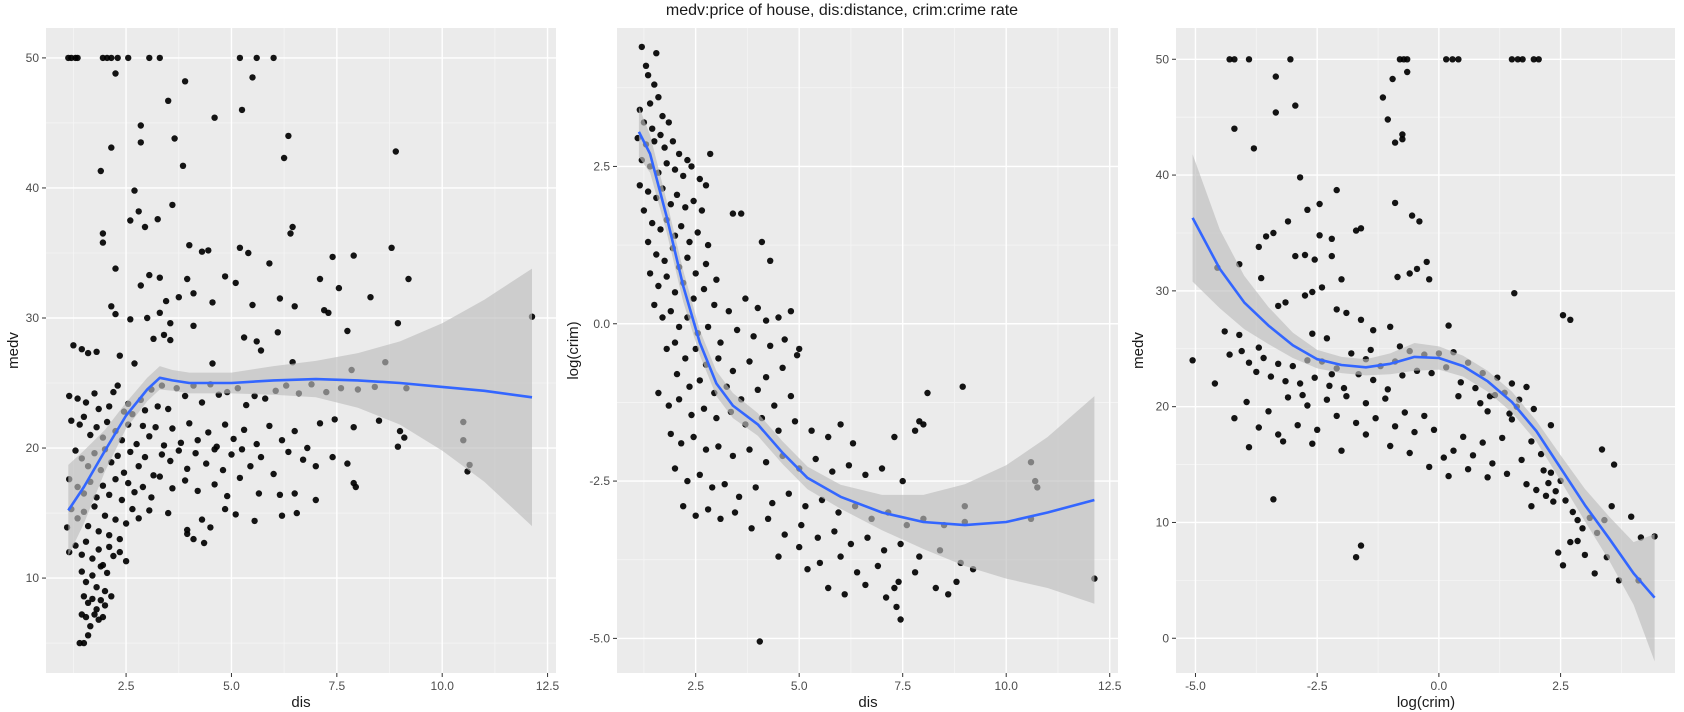  I want to click on x-tick-label: 5.0, so click(231, 686).